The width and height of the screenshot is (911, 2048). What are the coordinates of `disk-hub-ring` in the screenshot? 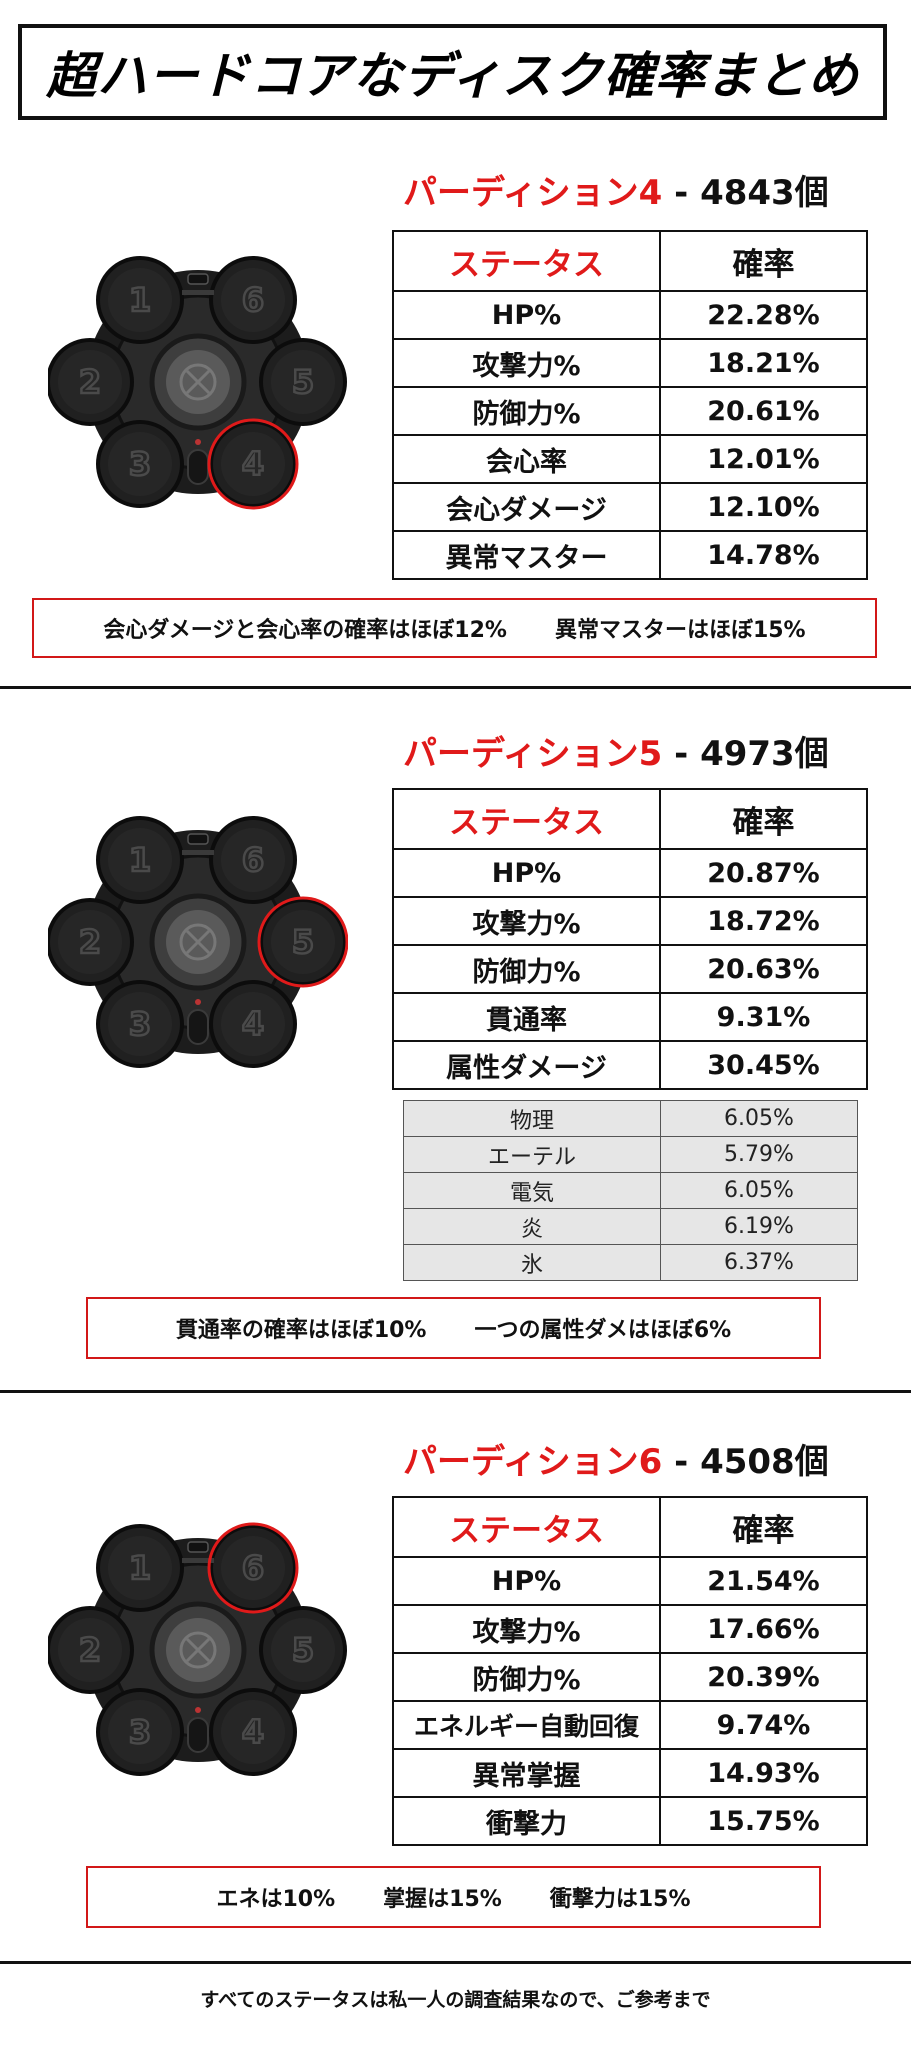 It's located at (198, 1650).